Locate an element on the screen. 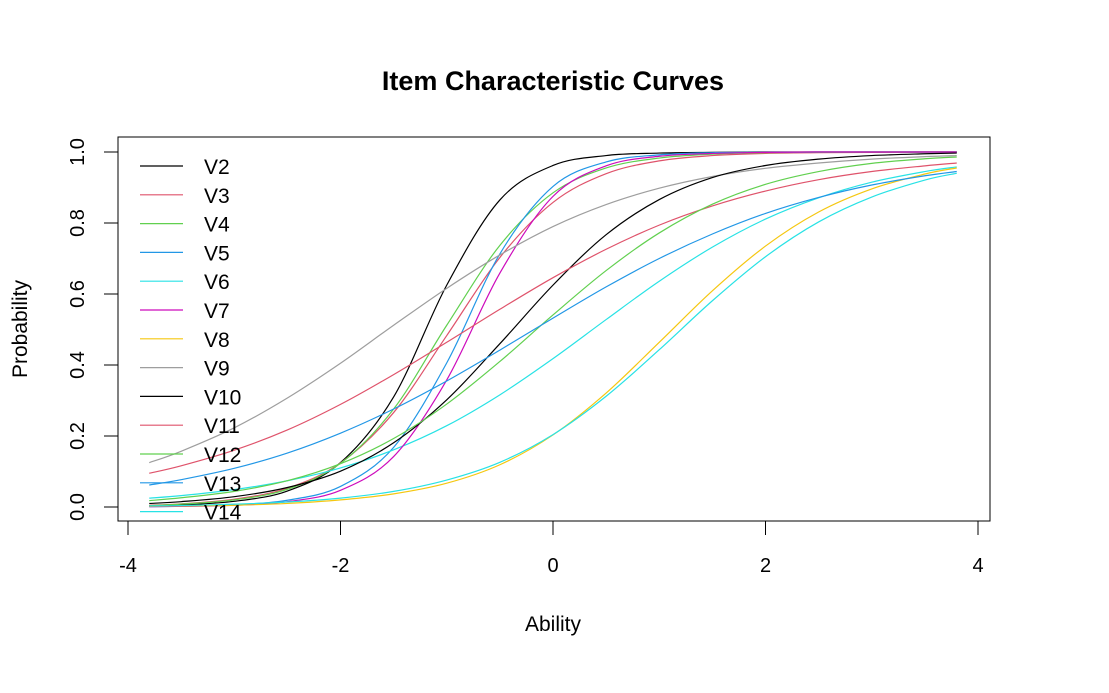 The width and height of the screenshot is (1109, 693). x-tick-label: -2 is located at coordinates (341, 566).